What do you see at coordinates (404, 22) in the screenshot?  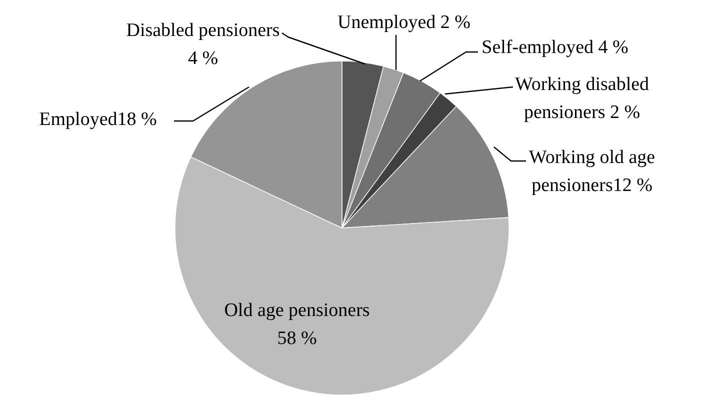 I see `slice-label: Unemployed 2 %` at bounding box center [404, 22].